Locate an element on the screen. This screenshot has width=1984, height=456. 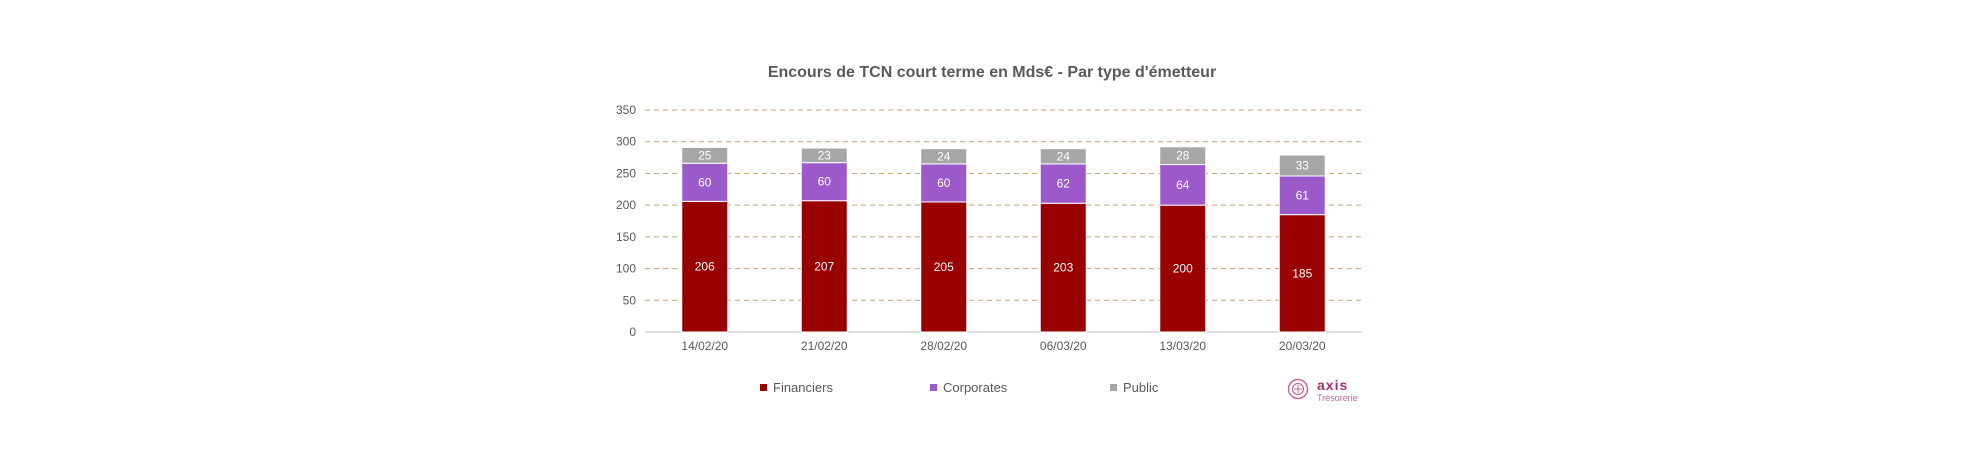
data-label: 200 is located at coordinates (1183, 269).